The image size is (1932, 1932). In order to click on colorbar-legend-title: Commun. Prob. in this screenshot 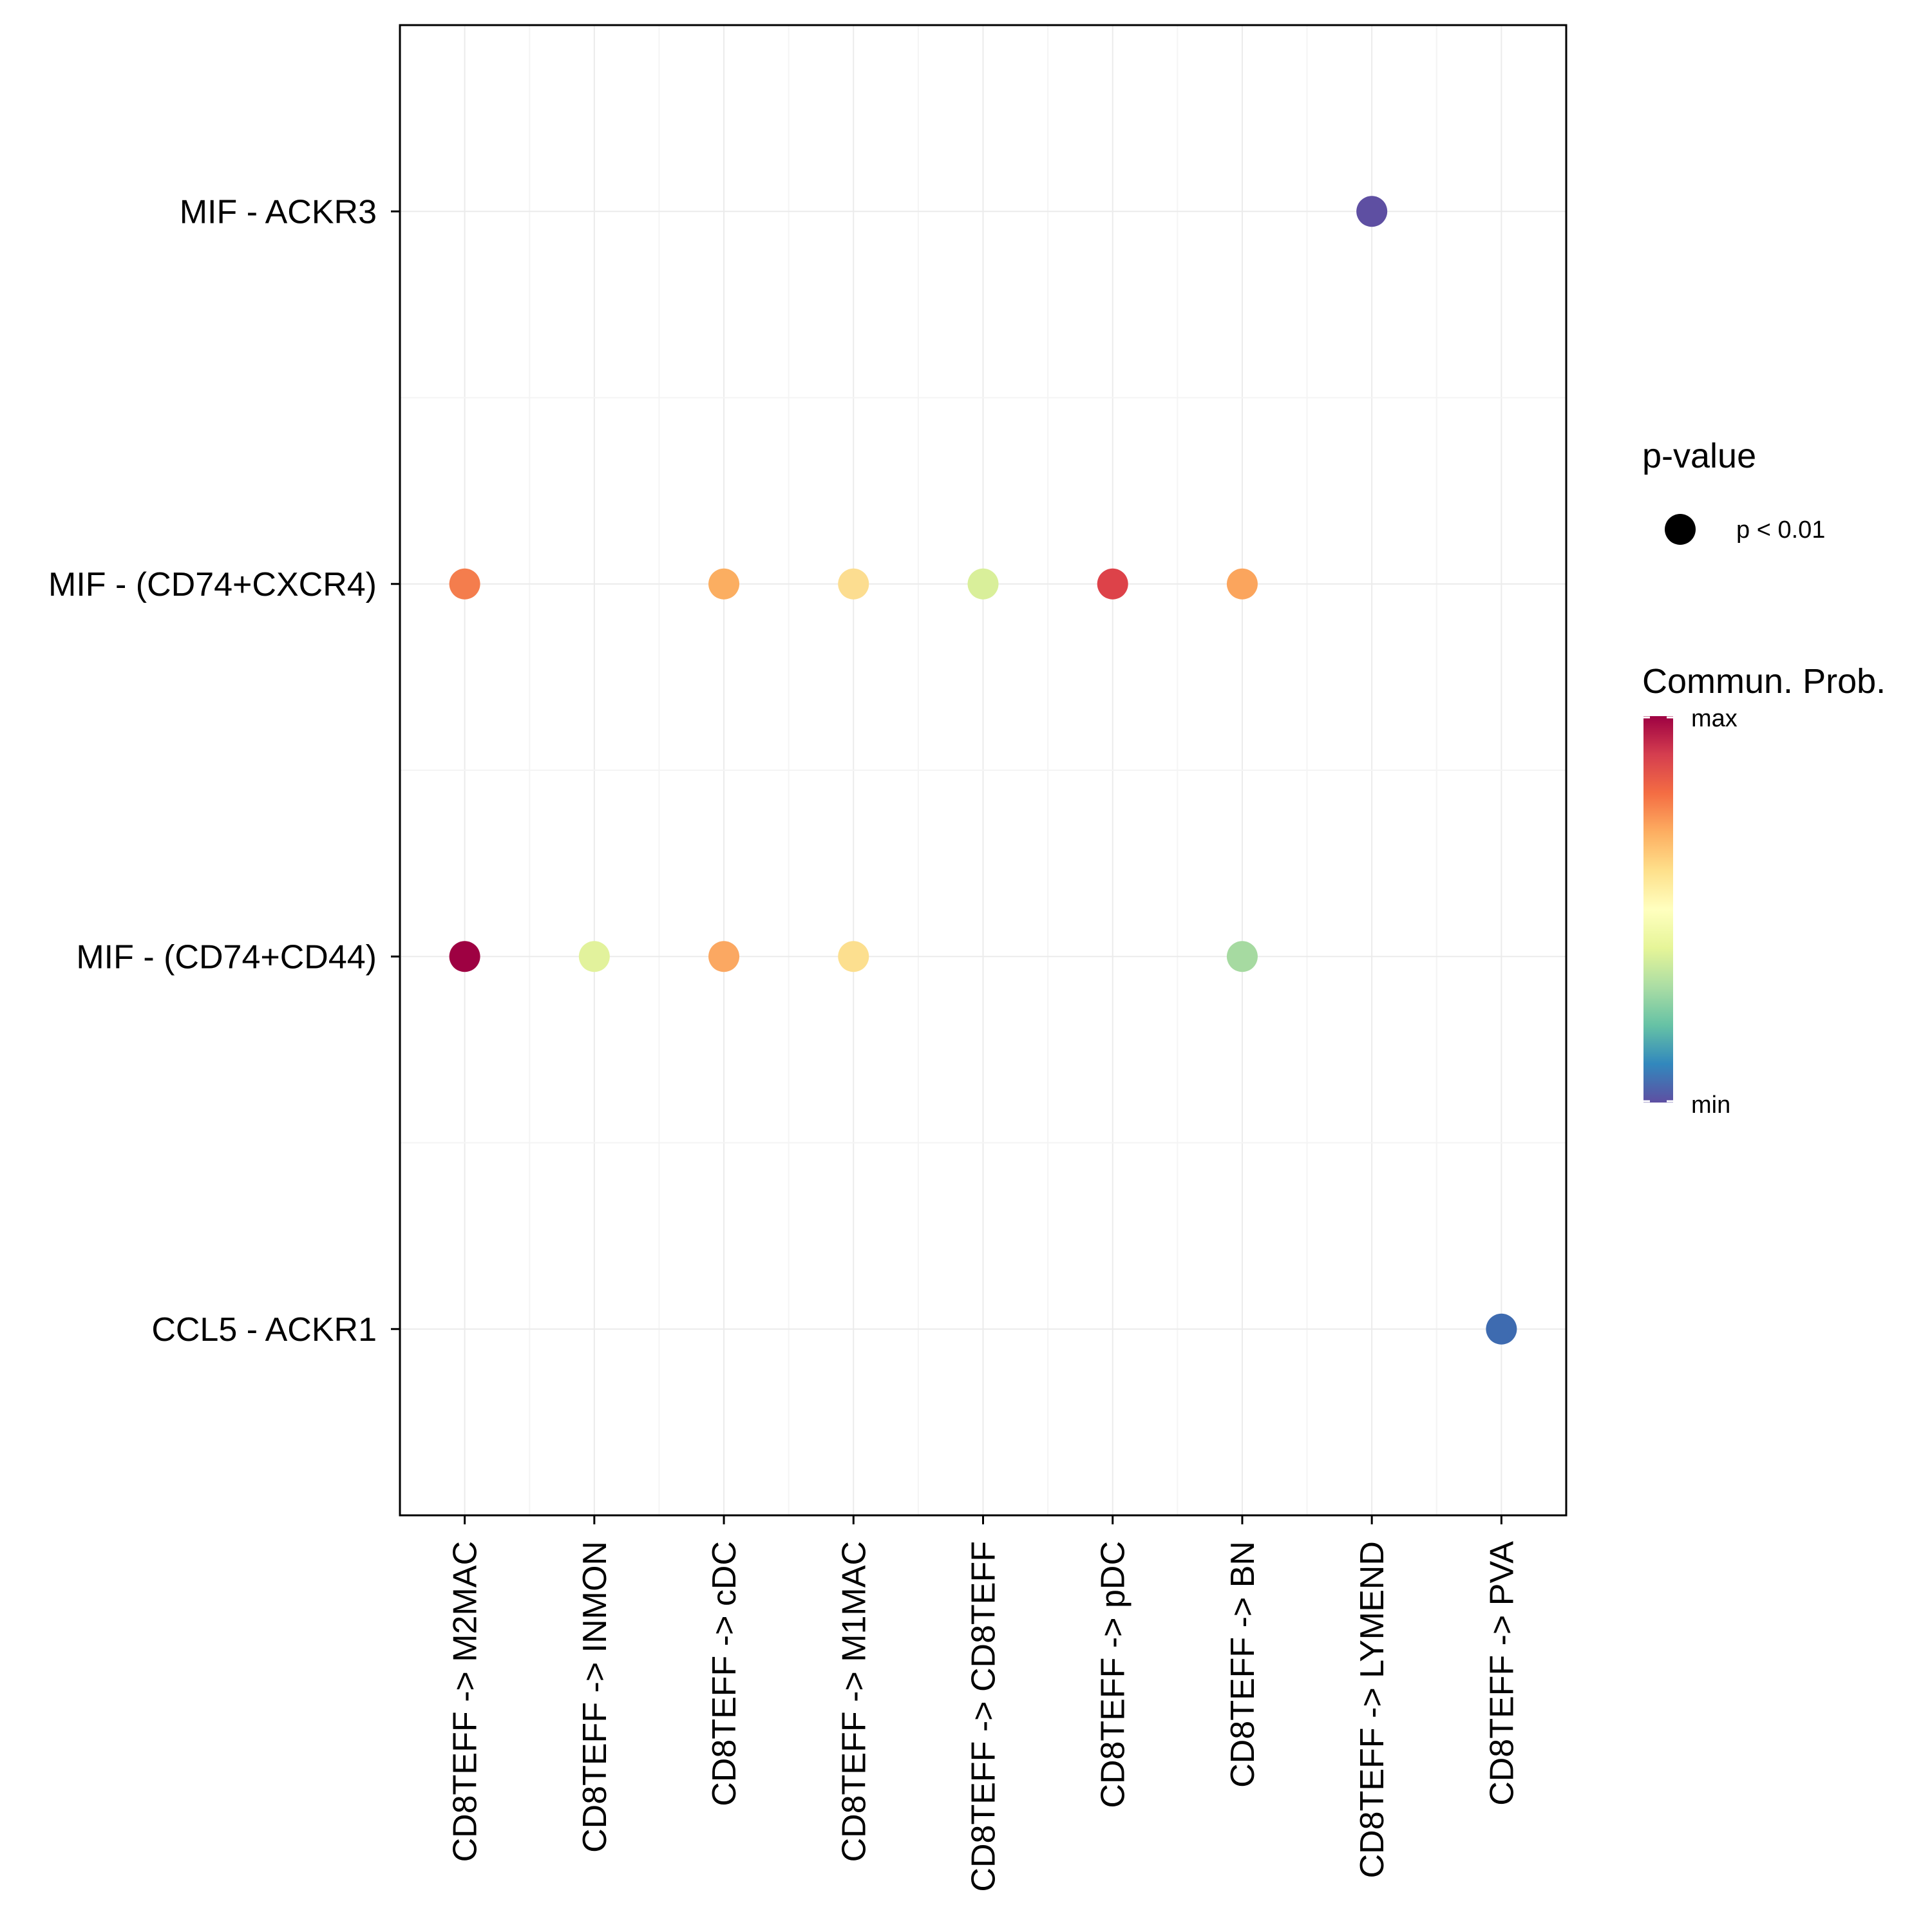, I will do `click(1764, 682)`.